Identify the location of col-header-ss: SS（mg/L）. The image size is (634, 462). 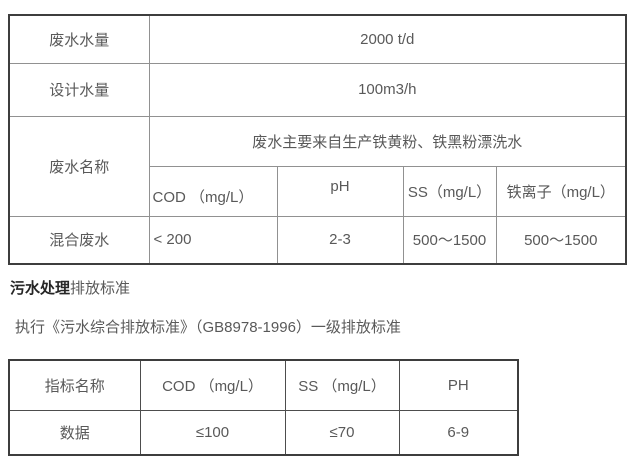
(449, 191).